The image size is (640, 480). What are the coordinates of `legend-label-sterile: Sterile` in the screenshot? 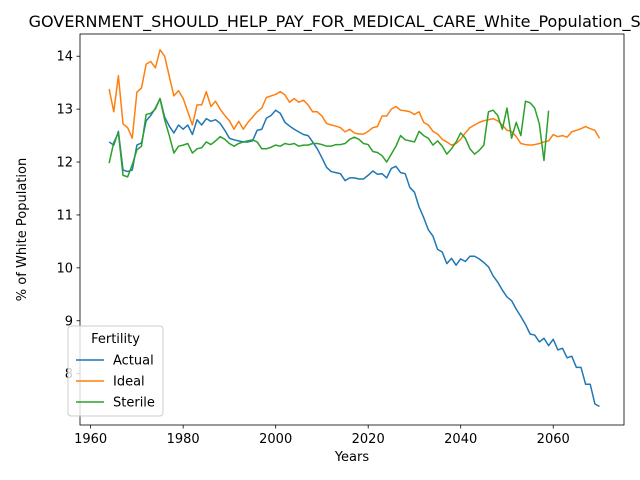 It's located at (134, 403).